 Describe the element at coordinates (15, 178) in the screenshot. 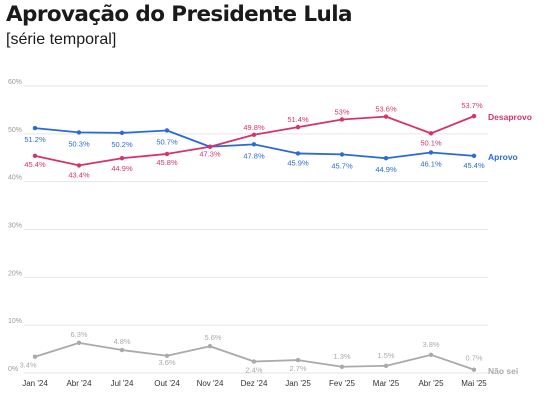

I see `y-tick-label: 40%` at that location.